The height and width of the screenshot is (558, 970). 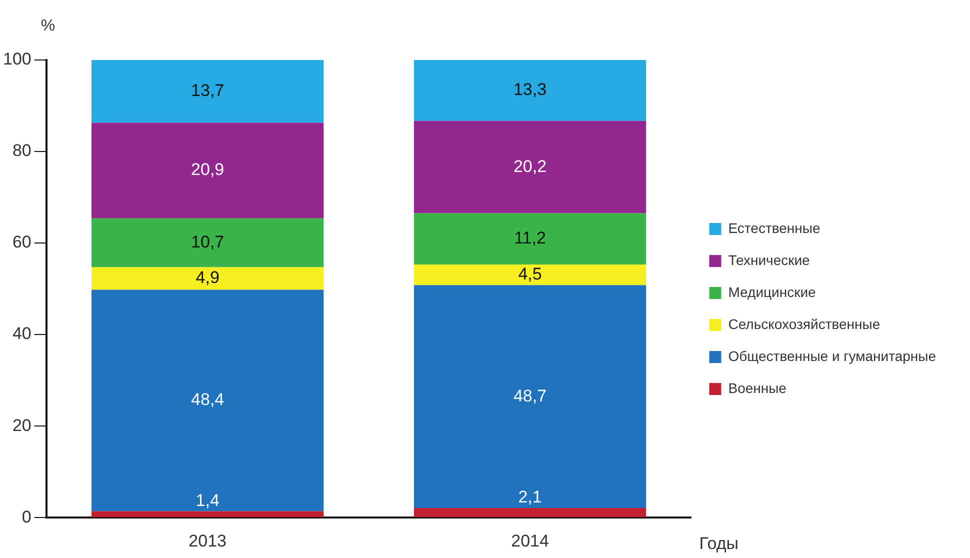 What do you see at coordinates (757, 388) in the screenshot?
I see `legend-label: Военные` at bounding box center [757, 388].